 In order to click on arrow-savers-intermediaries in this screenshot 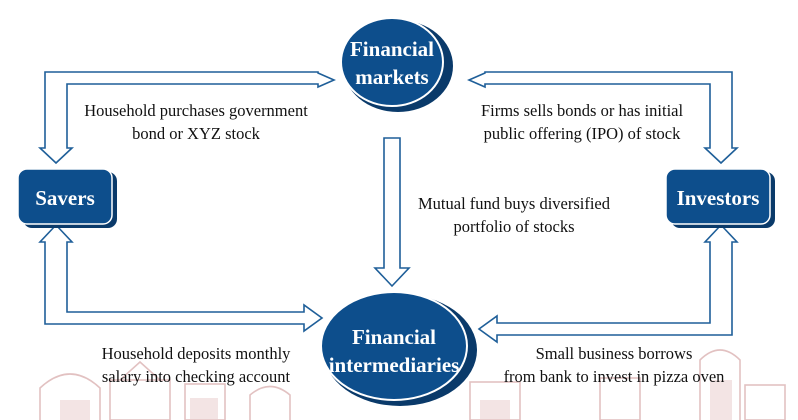, I will do `click(181, 278)`.